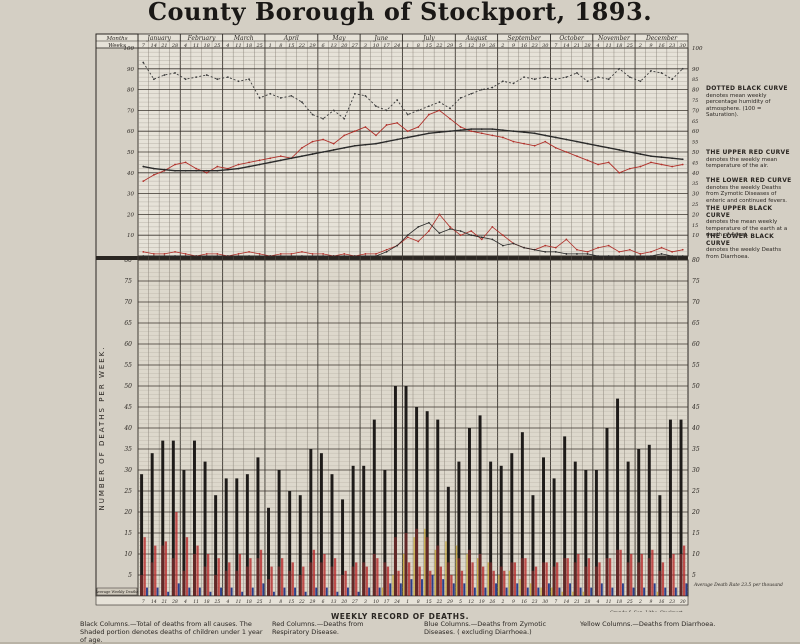 The image size is (800, 644). I want to click on upper-right-tick-label: 50, so click(695, 153).